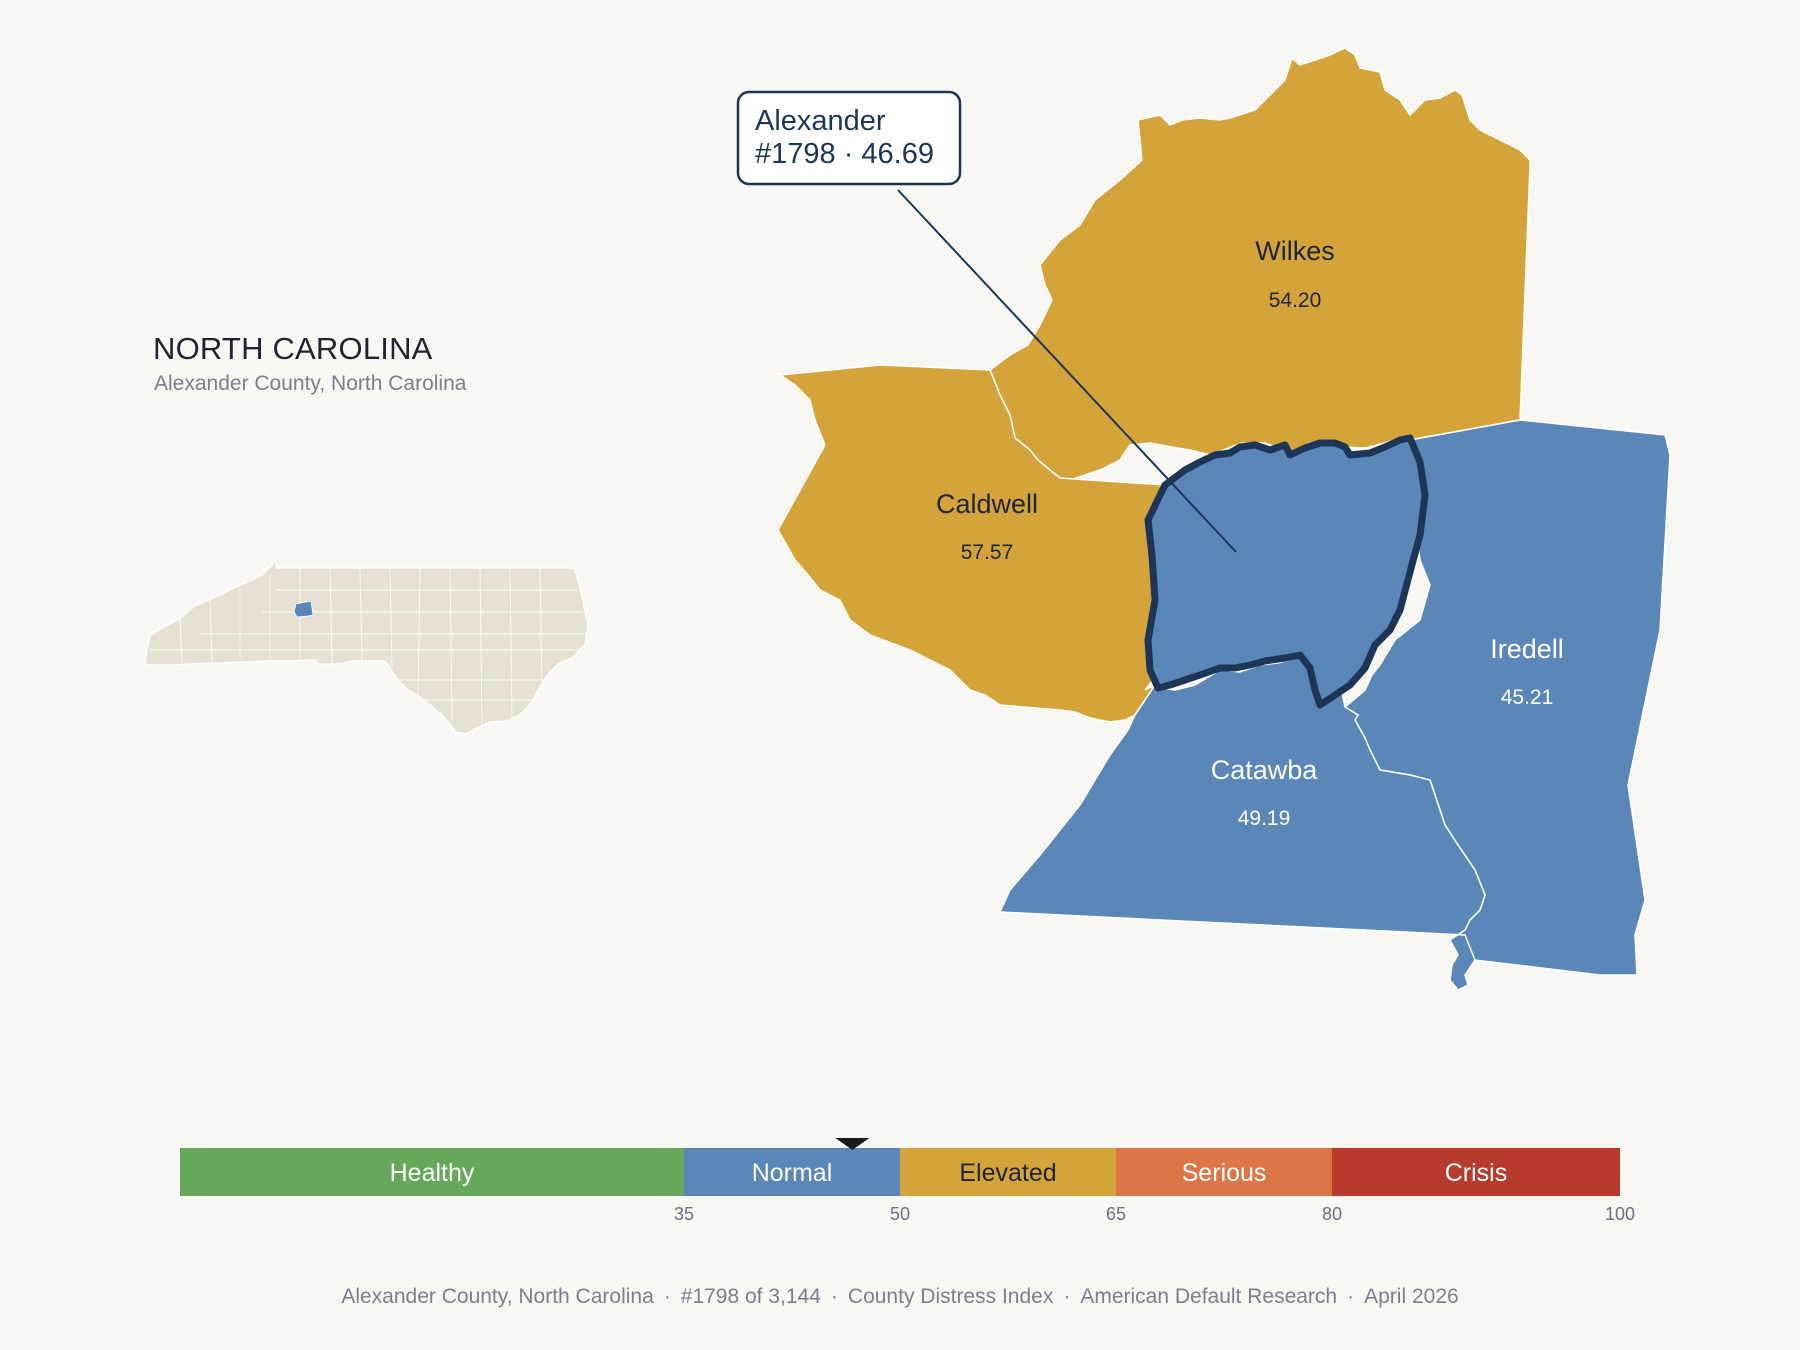 This screenshot has height=1350, width=1800. I want to click on callout-rank-score: #1798 · 46.69, so click(844, 154).